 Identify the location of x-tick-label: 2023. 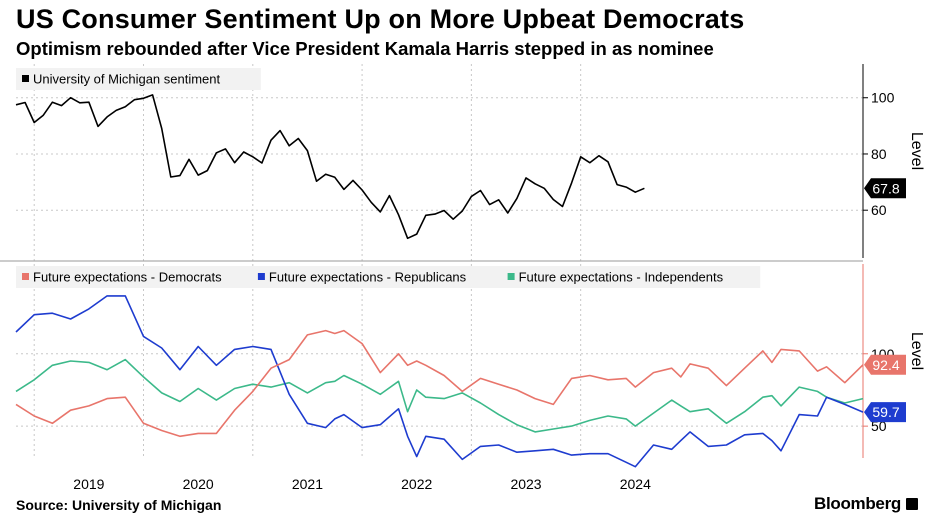
(525, 484).